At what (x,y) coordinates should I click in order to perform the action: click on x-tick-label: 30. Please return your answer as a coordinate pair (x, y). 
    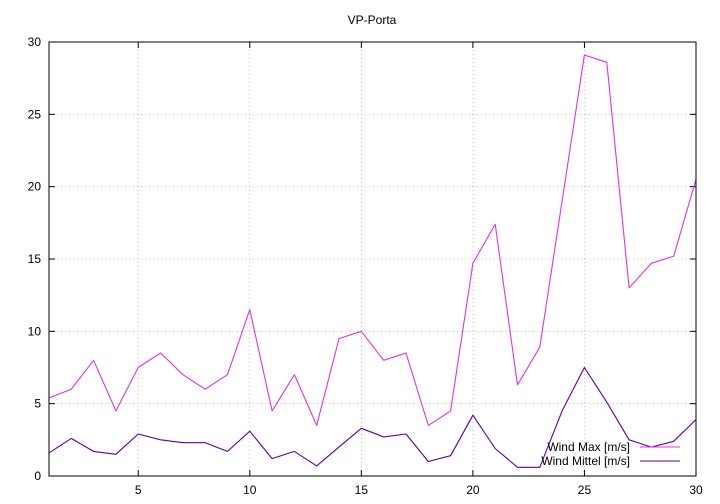
    Looking at the image, I should click on (696, 490).